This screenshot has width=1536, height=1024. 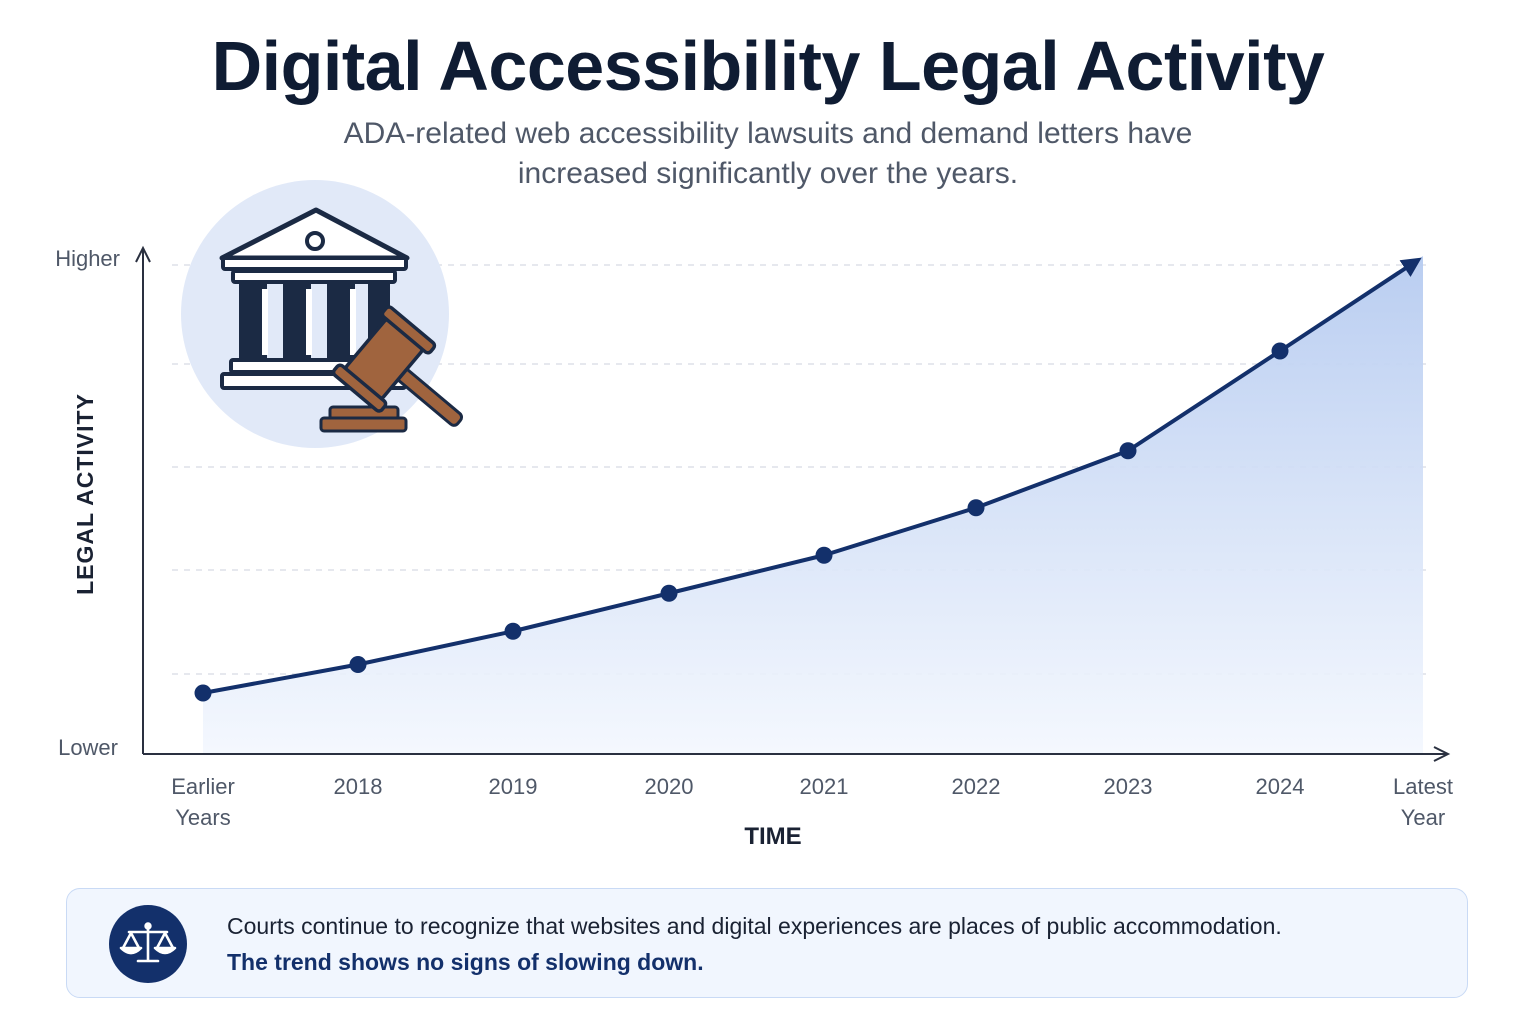 What do you see at coordinates (669, 786) in the screenshot?
I see `x-tick-label: 2020` at bounding box center [669, 786].